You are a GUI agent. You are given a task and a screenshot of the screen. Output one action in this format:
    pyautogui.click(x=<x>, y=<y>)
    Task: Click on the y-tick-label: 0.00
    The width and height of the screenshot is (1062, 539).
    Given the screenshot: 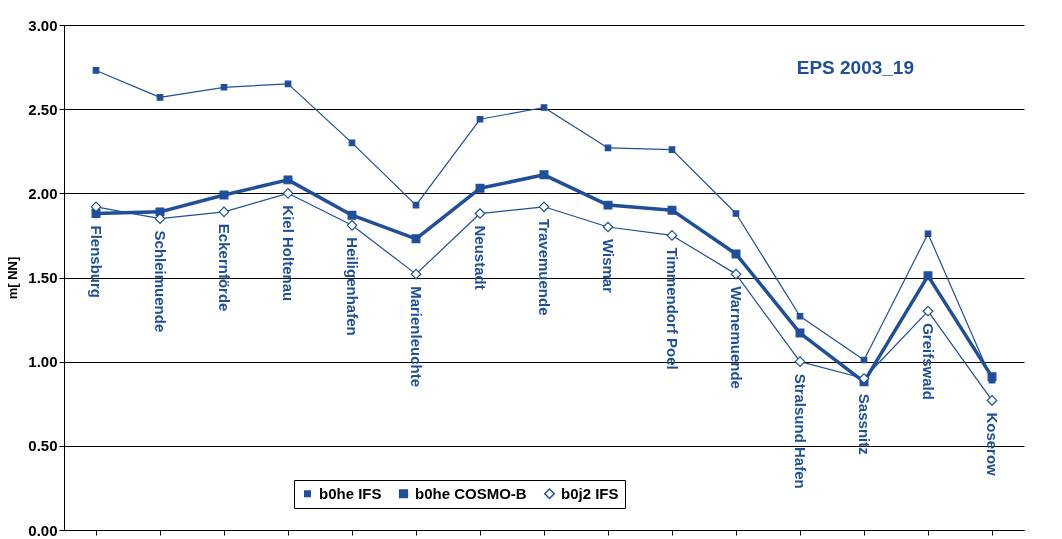 What is the action you would take?
    pyautogui.click(x=43, y=530)
    